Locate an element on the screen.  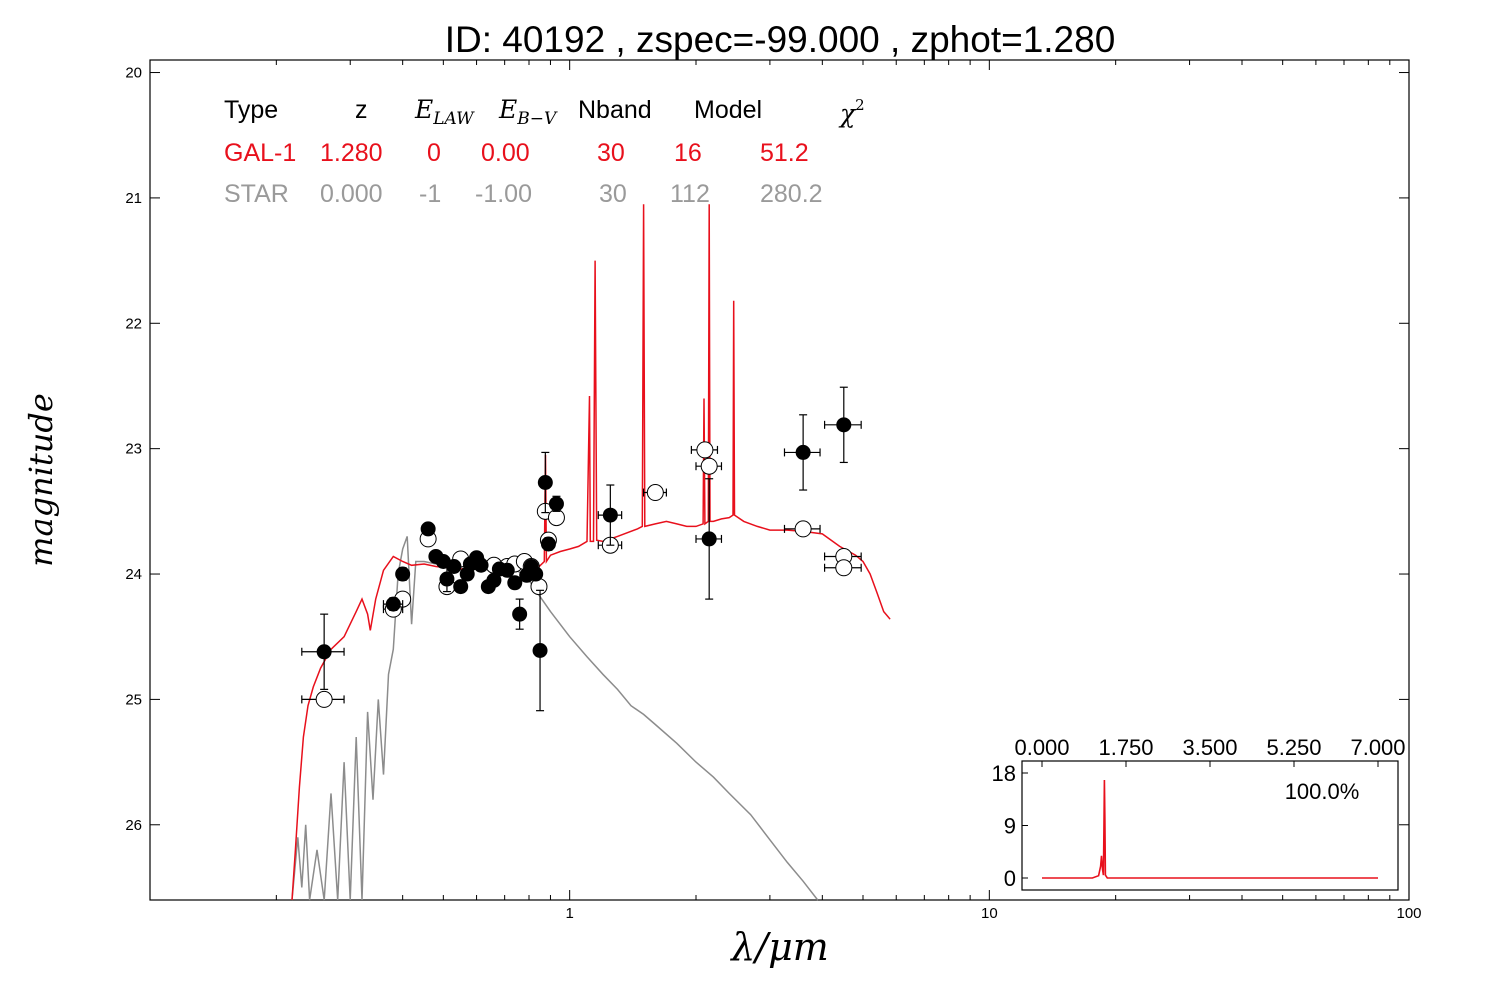
header-chi2: χ2 is located at coordinates (851, 112).